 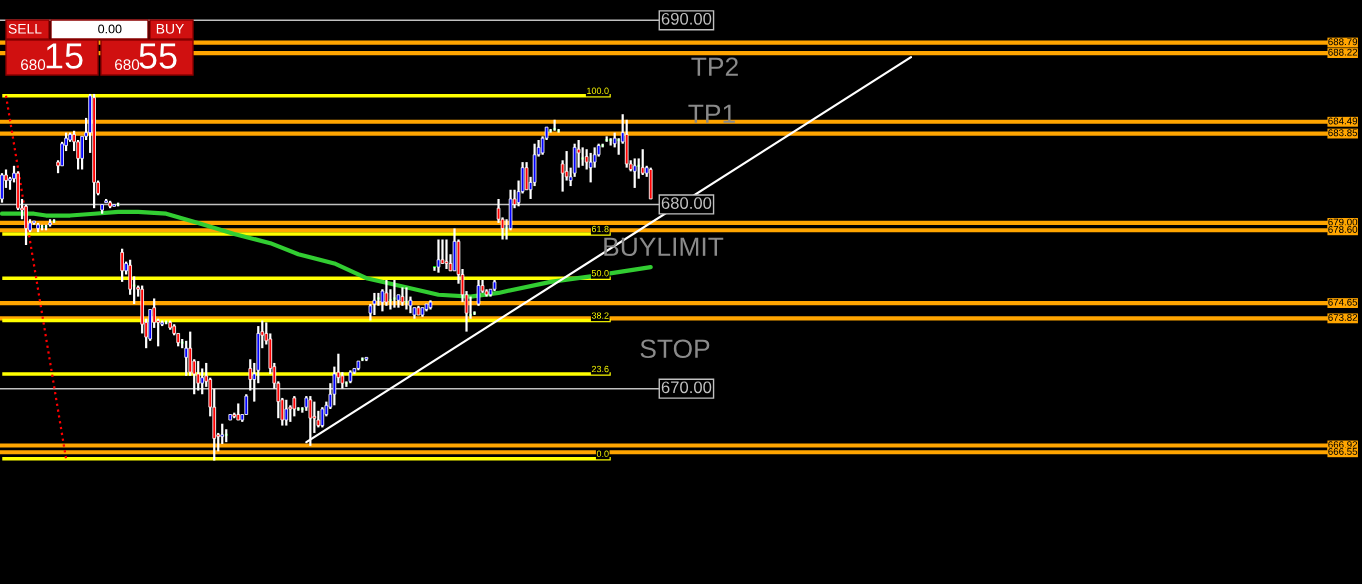 What do you see at coordinates (1343, 317) in the screenshot?
I see `ref-line-label: 673.82` at bounding box center [1343, 317].